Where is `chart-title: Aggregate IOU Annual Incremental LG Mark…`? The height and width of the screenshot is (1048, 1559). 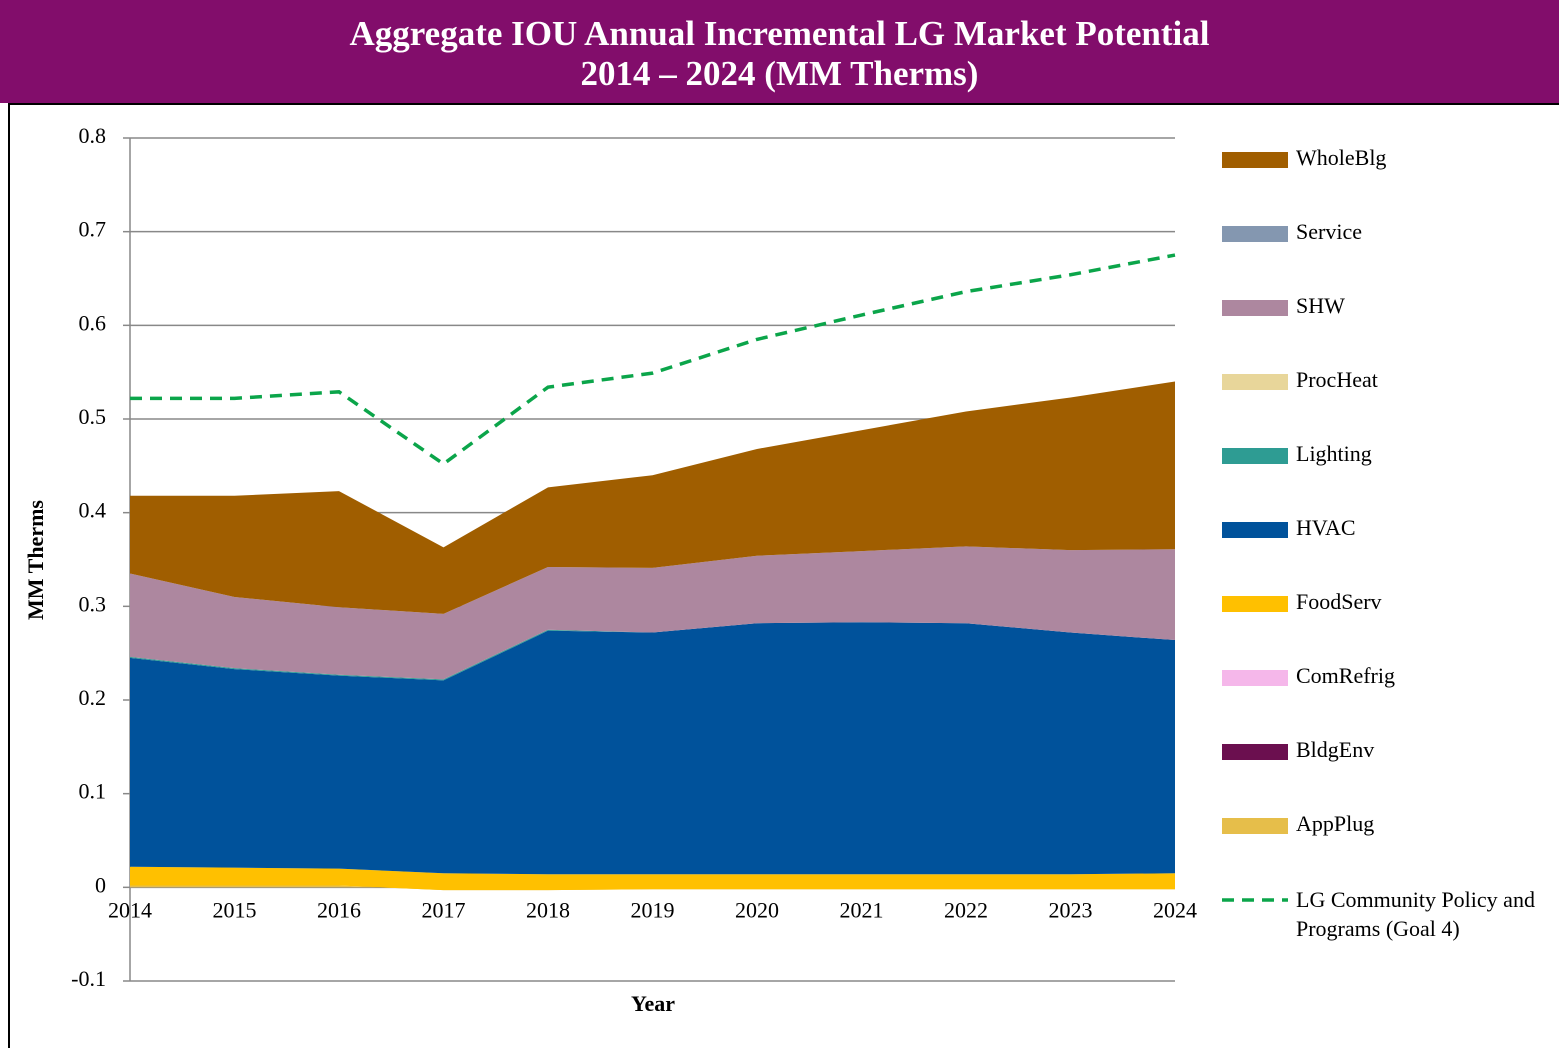 chart-title: Aggregate IOU Annual Incremental LG Mark… is located at coordinates (779, 33).